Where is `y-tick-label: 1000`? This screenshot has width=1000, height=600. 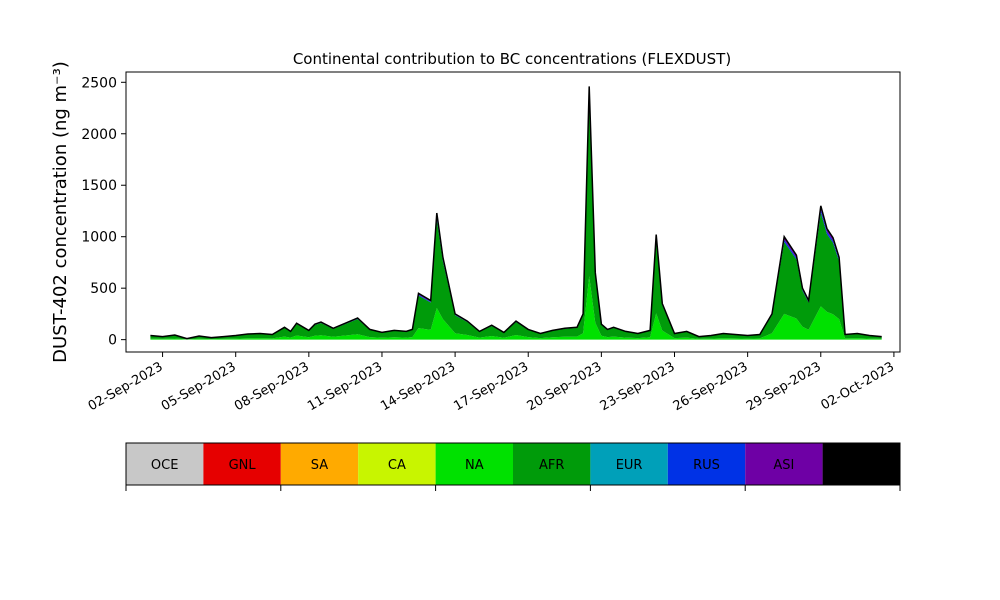
y-tick-label: 1000 is located at coordinates (99, 238).